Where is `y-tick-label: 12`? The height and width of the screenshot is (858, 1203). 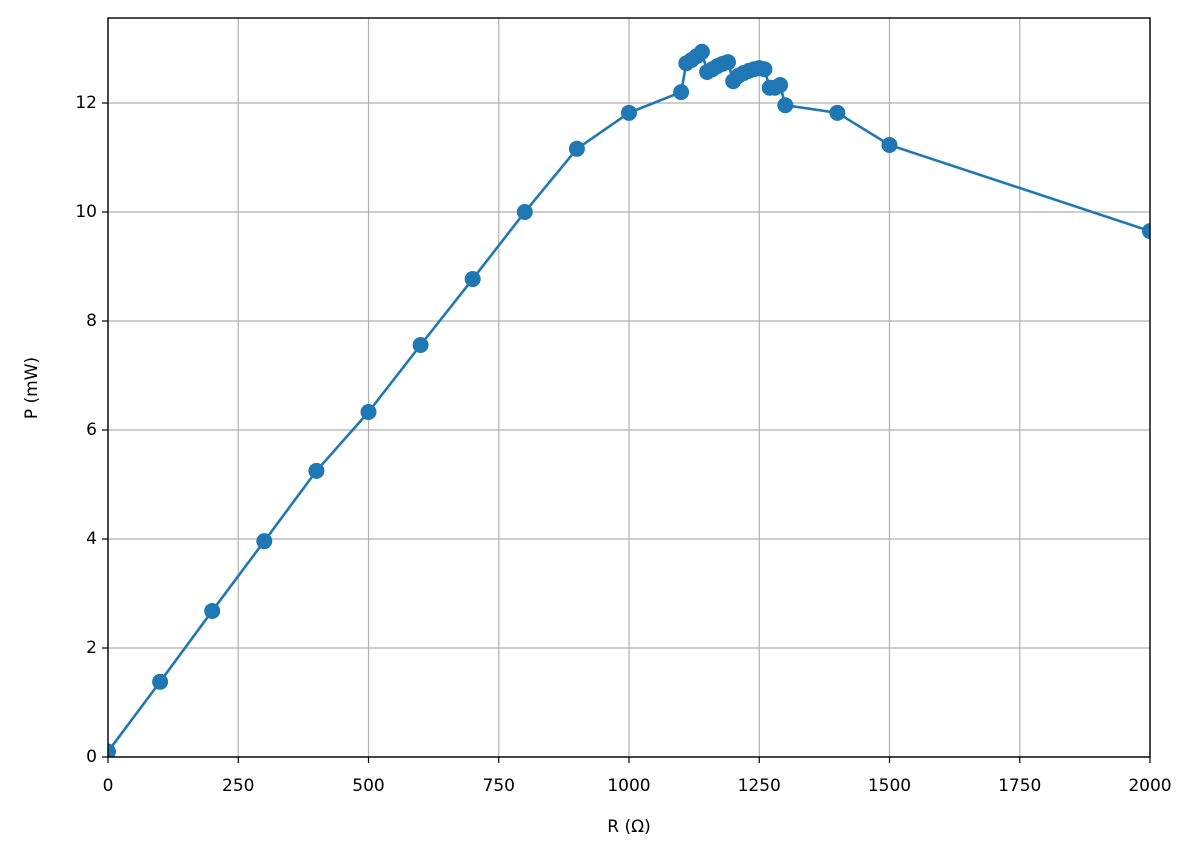
y-tick-label: 12 is located at coordinates (86, 103).